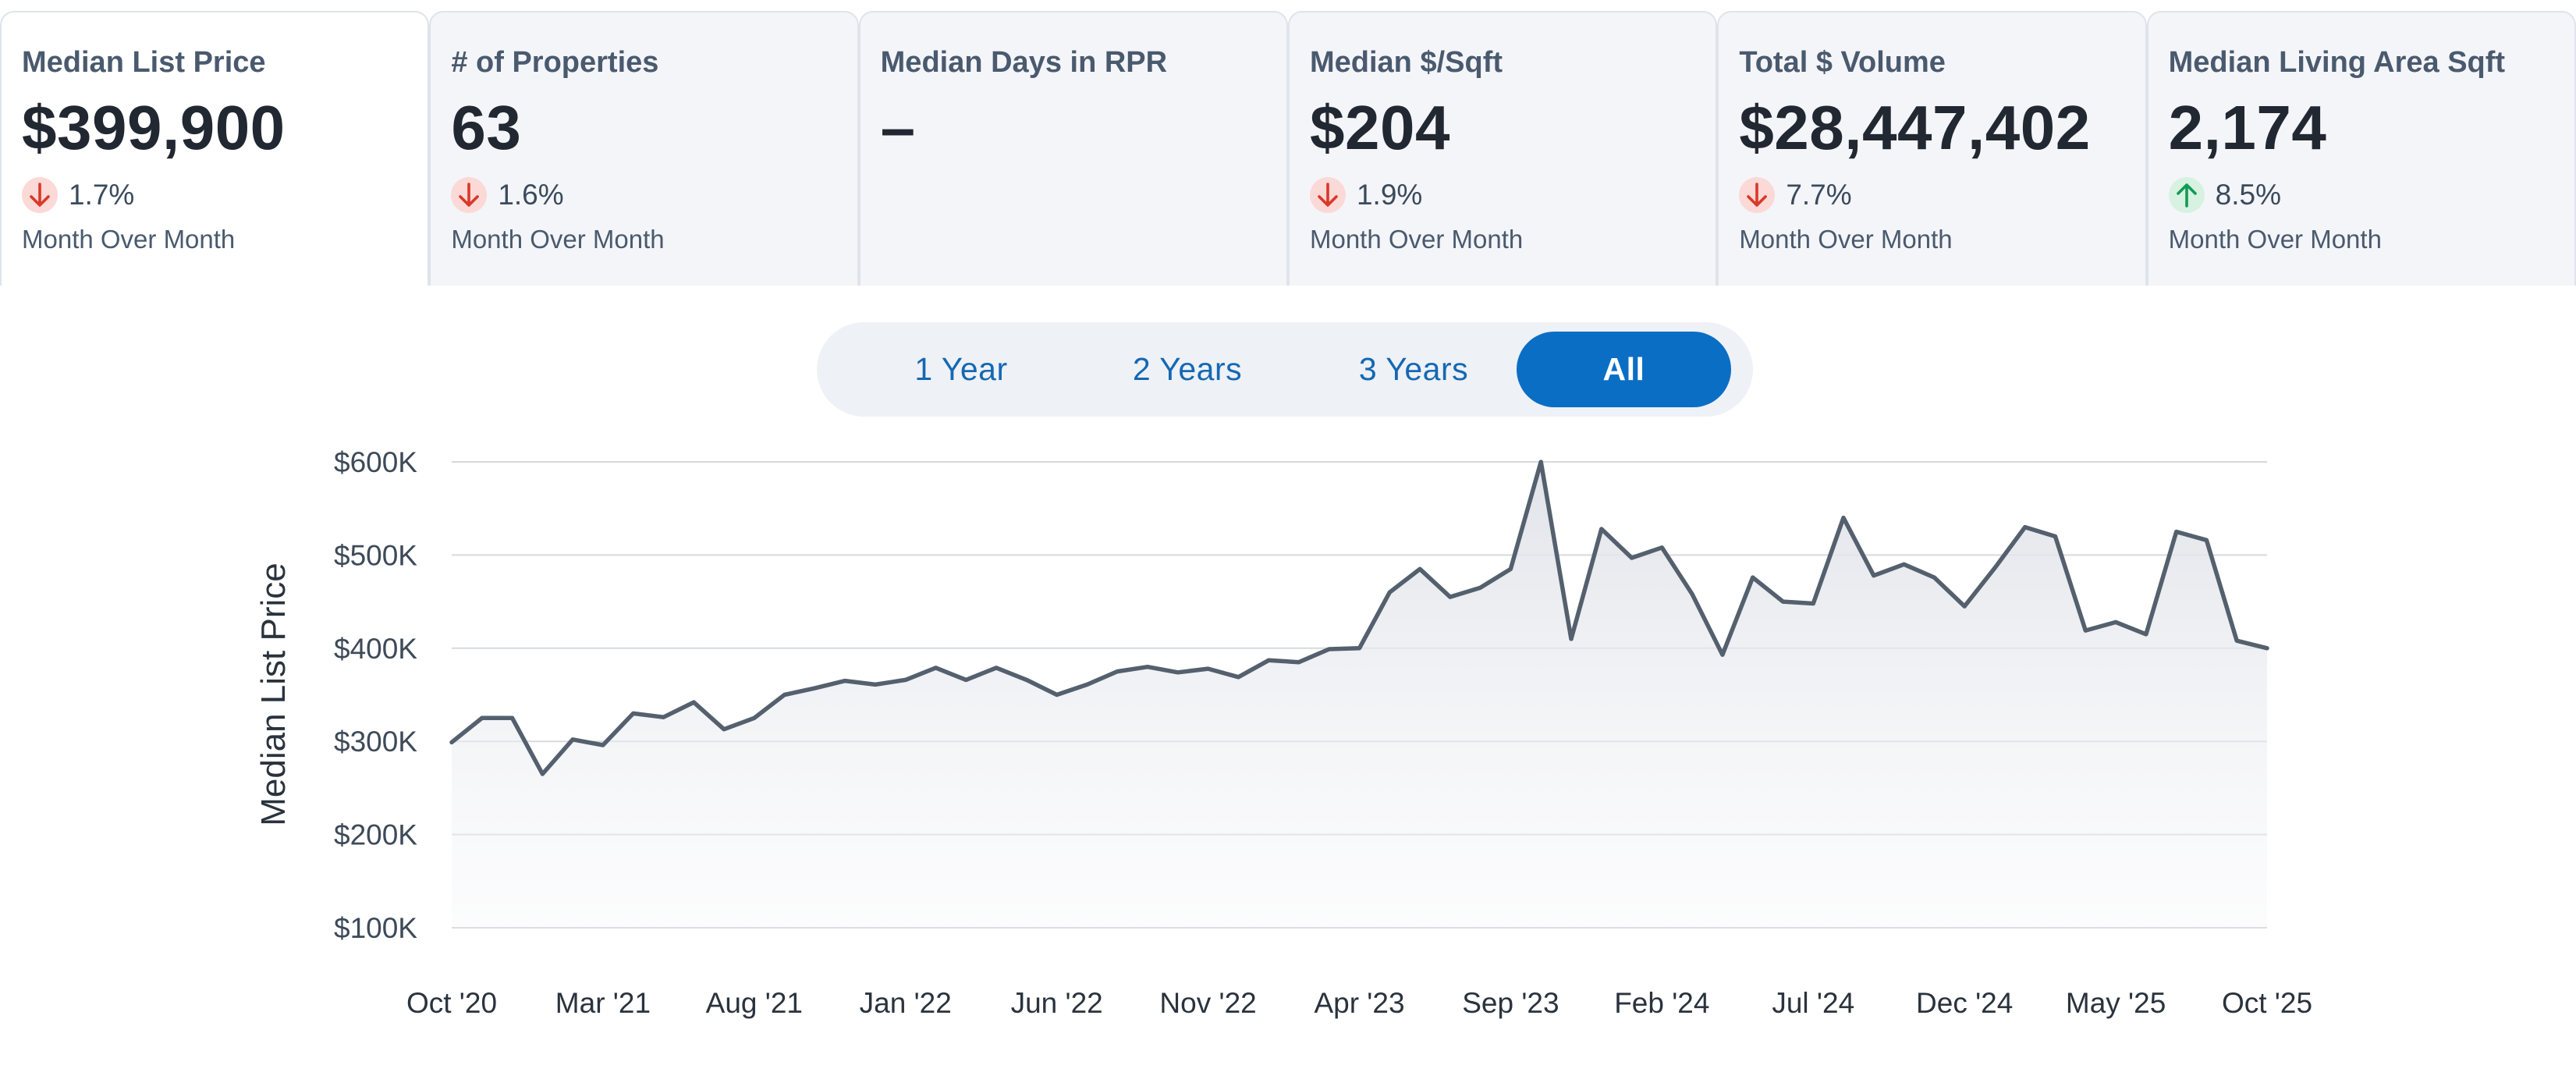 The width and height of the screenshot is (2576, 1065). What do you see at coordinates (555, 63) in the screenshot?
I see `metric-card-title: # of Properties` at bounding box center [555, 63].